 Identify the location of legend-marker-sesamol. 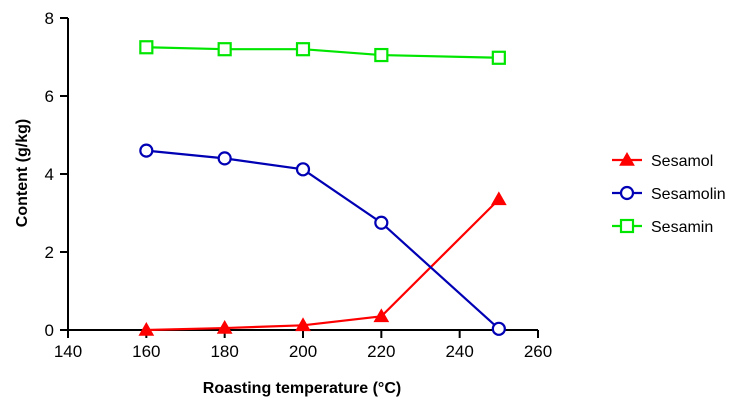
(627, 158).